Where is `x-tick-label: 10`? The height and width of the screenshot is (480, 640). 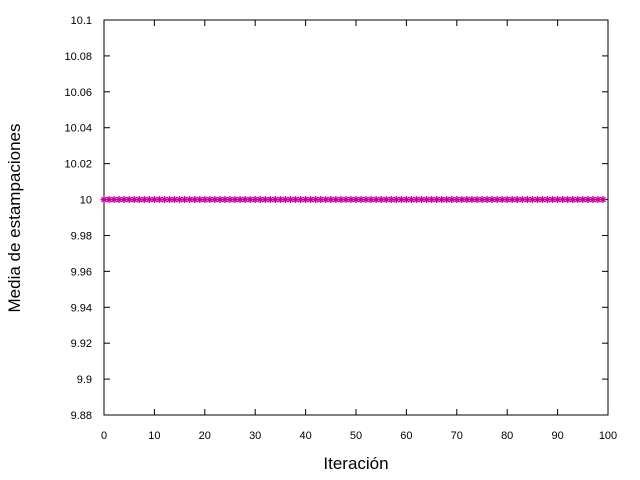 x-tick-label: 10 is located at coordinates (154, 436).